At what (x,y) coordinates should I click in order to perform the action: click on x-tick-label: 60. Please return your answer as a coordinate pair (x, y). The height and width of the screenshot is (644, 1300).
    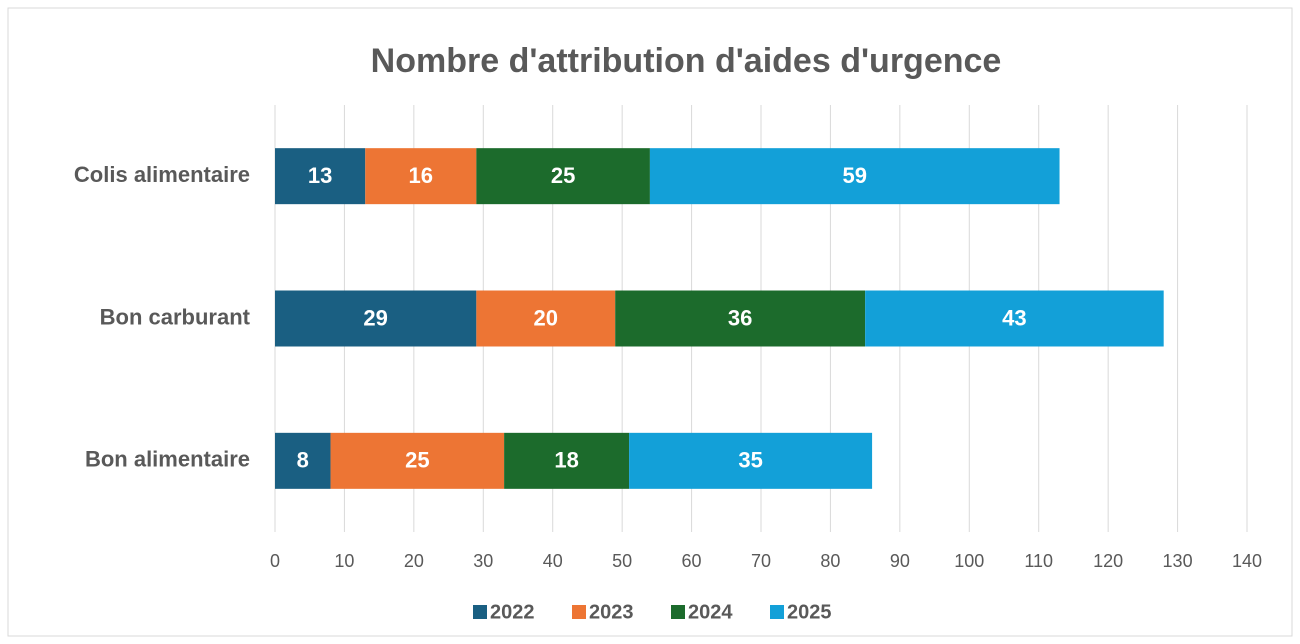
    Looking at the image, I should click on (692, 561).